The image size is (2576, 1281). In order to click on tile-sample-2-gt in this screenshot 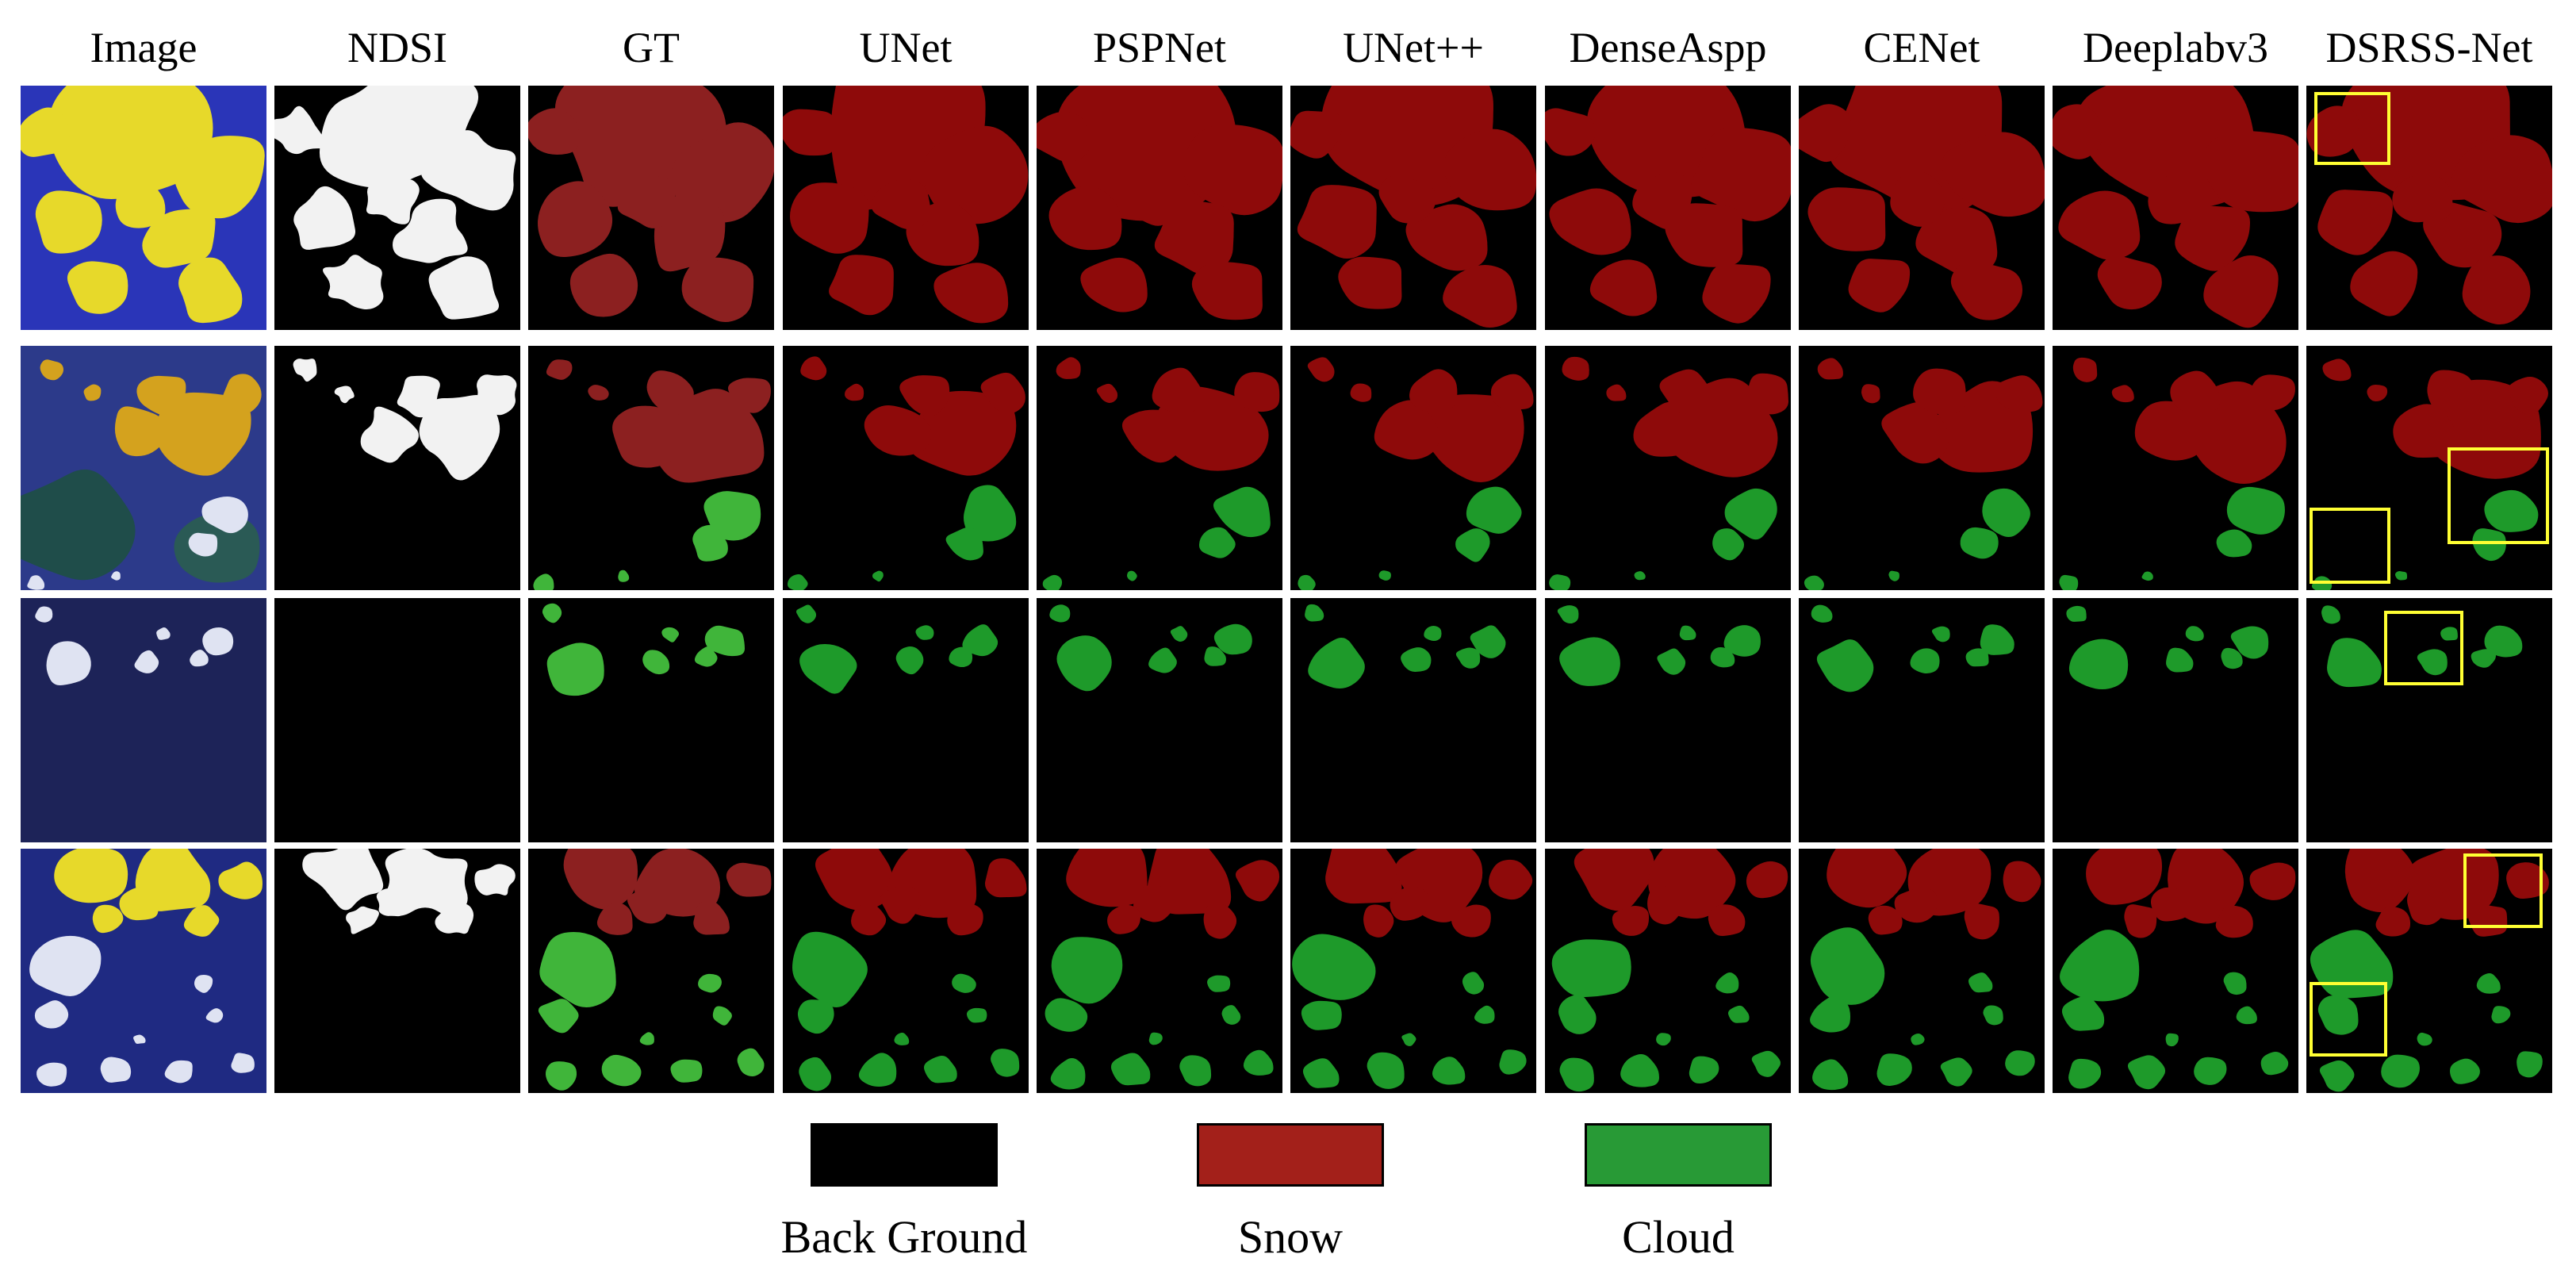, I will do `click(651, 468)`.